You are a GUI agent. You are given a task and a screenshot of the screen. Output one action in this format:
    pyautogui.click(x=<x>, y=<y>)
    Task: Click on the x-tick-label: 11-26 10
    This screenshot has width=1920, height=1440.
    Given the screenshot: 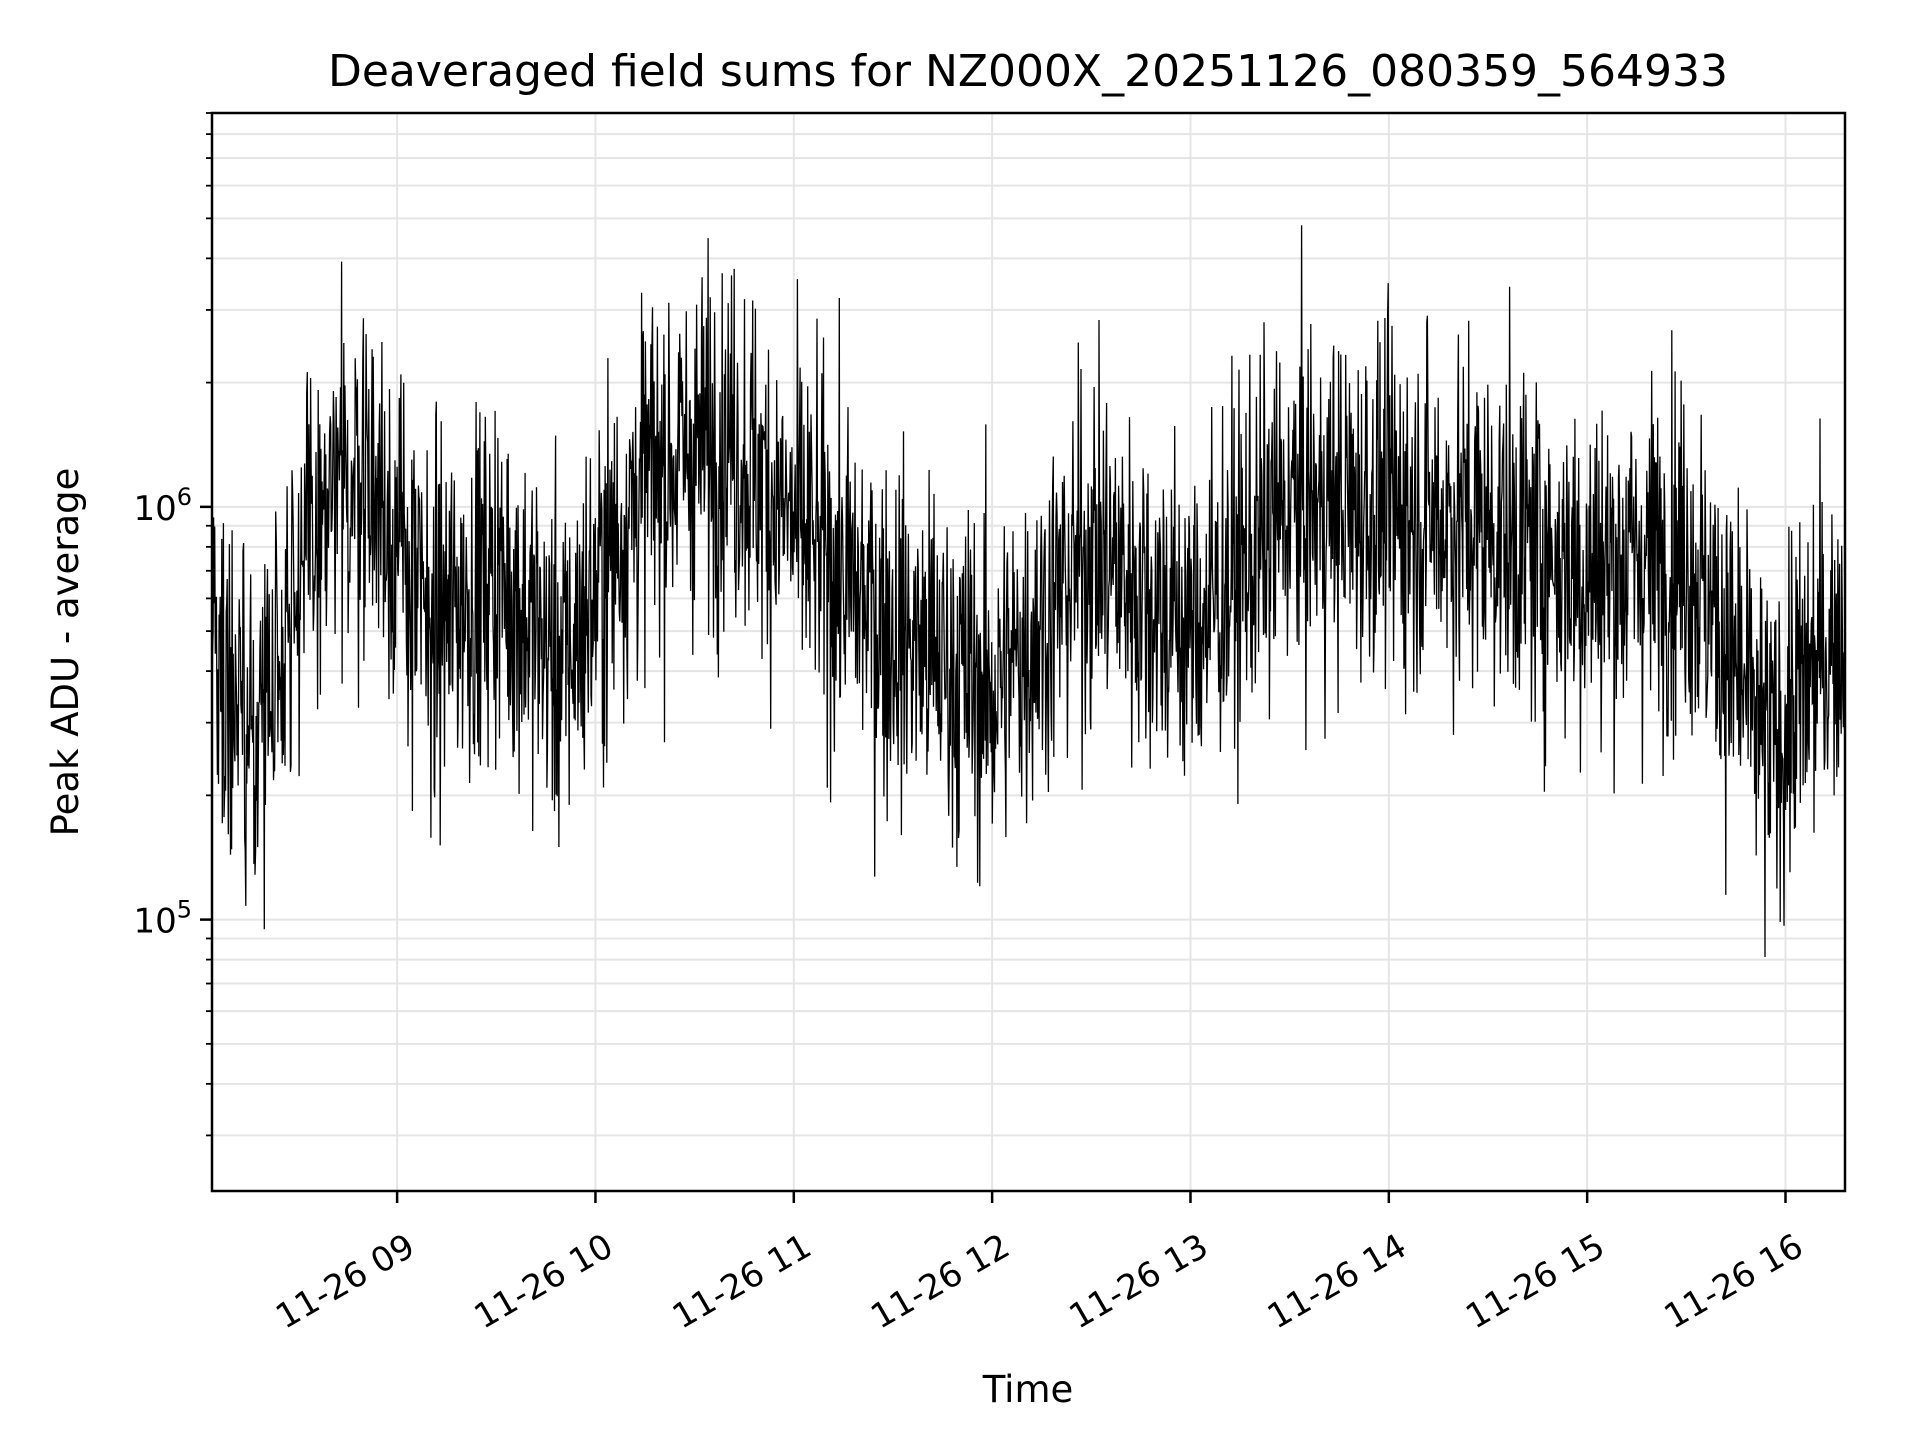 What is the action you would take?
    pyautogui.click(x=544, y=1281)
    